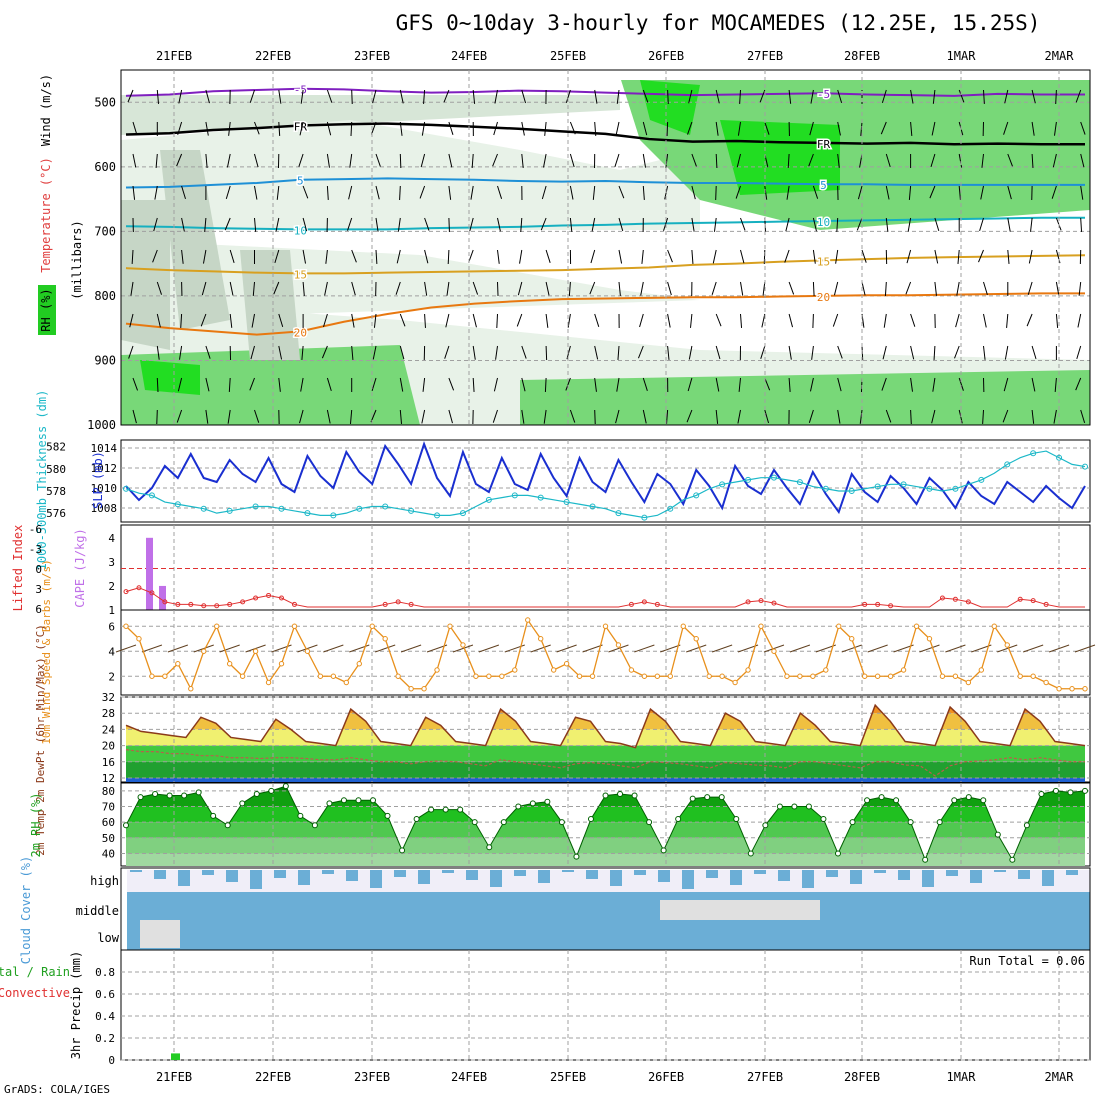 The height and width of the screenshot is (1100, 1100). I want to click on cape-tick-label: 4, so click(111, 538).